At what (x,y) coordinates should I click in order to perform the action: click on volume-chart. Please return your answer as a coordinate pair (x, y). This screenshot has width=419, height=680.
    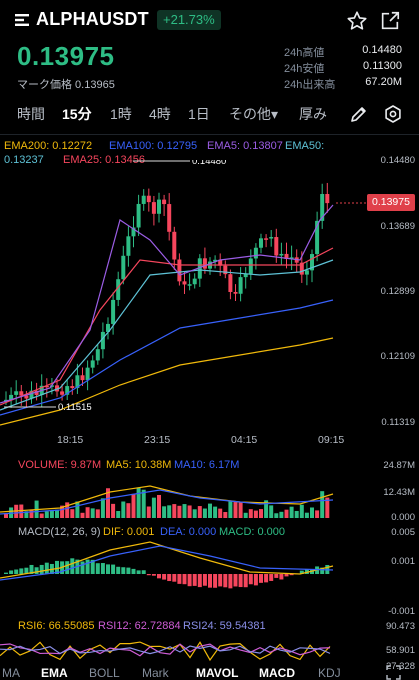
    Looking at the image, I should click on (167, 501).